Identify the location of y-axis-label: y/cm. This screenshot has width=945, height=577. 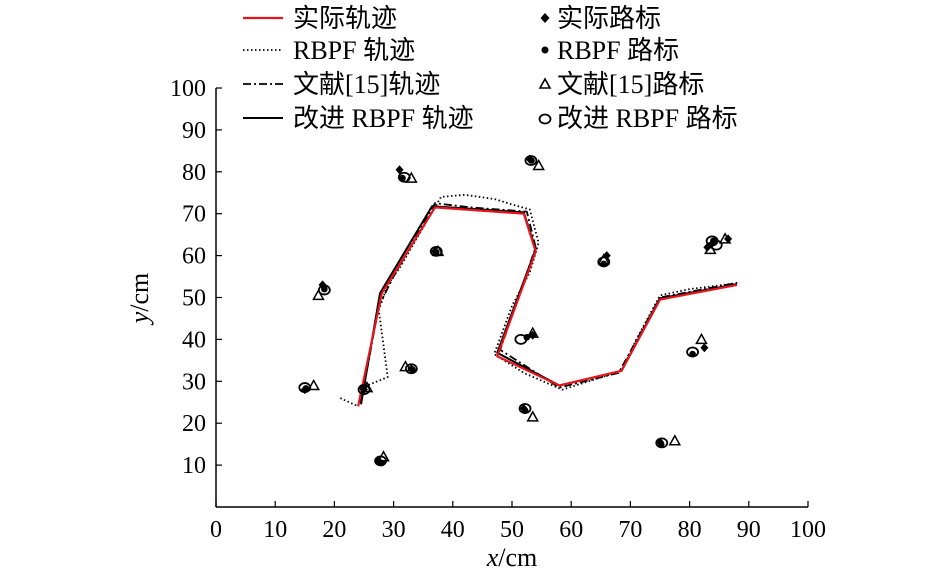
(139, 300).